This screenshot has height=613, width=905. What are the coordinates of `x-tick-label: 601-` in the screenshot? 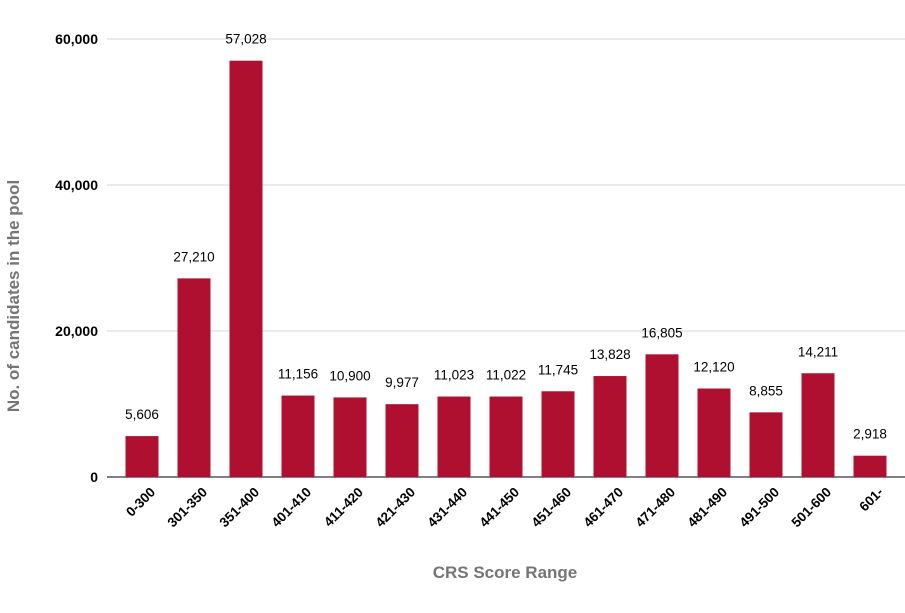 It's located at (871, 500).